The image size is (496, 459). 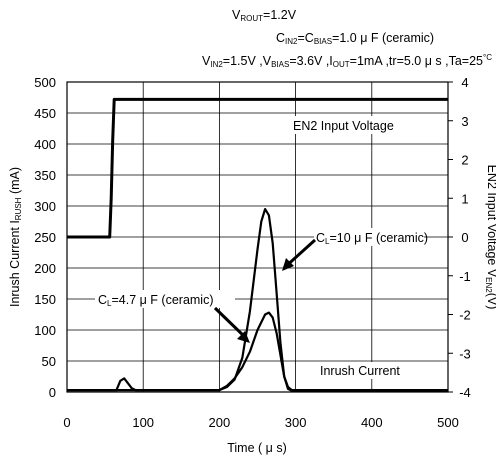 I want to click on y-tick-label: 200, so click(x=45, y=268).